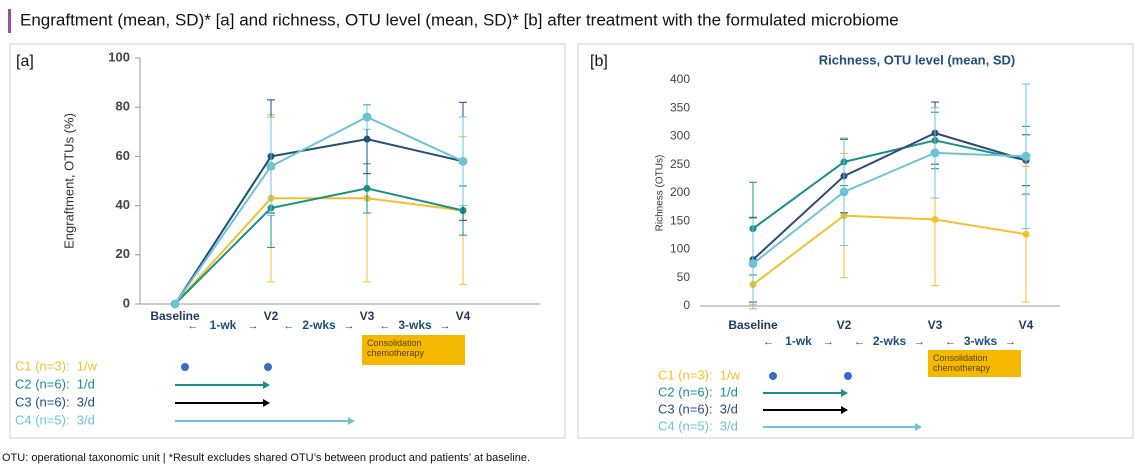 The image size is (1139, 466). I want to click on y-tick-label: 350, so click(680, 107).